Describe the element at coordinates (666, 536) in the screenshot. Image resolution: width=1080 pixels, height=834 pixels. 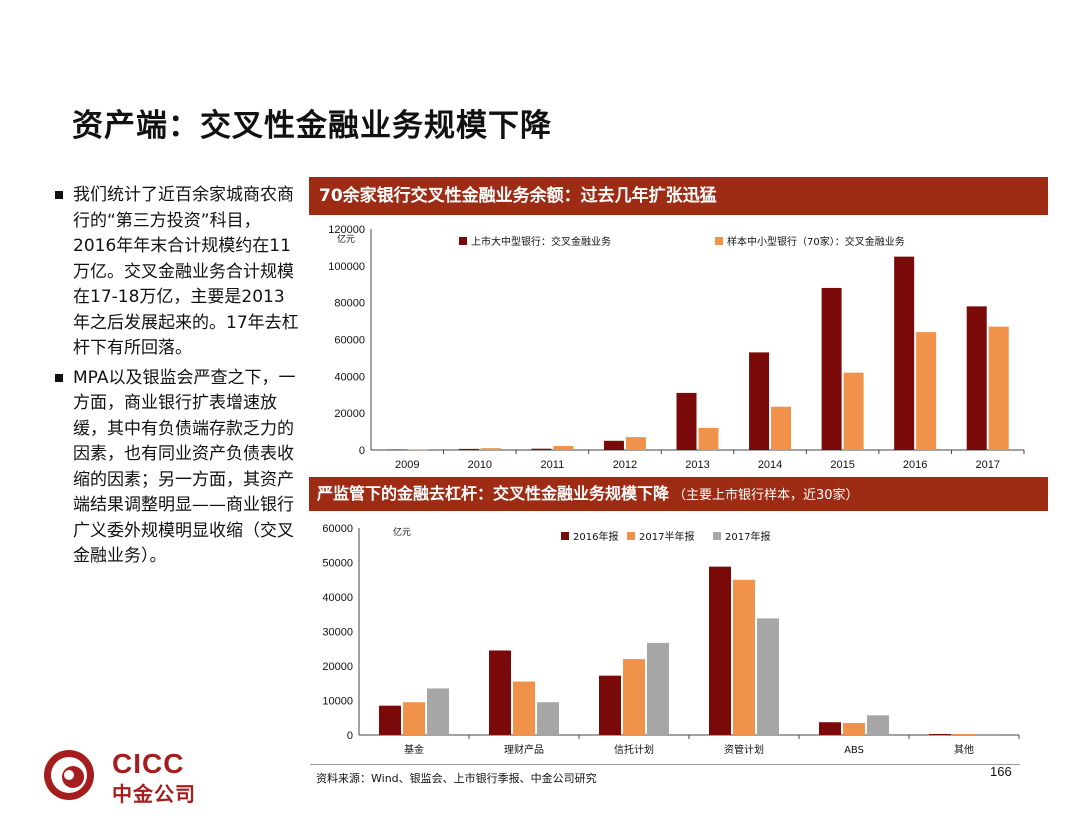
I see `legend-label: 2017半年报` at that location.